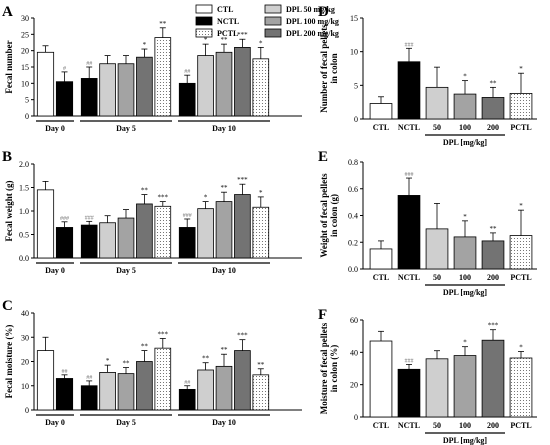 The width and height of the screenshot is (550, 445). I want to click on group-label-day-10: Day 10, so click(224, 422).